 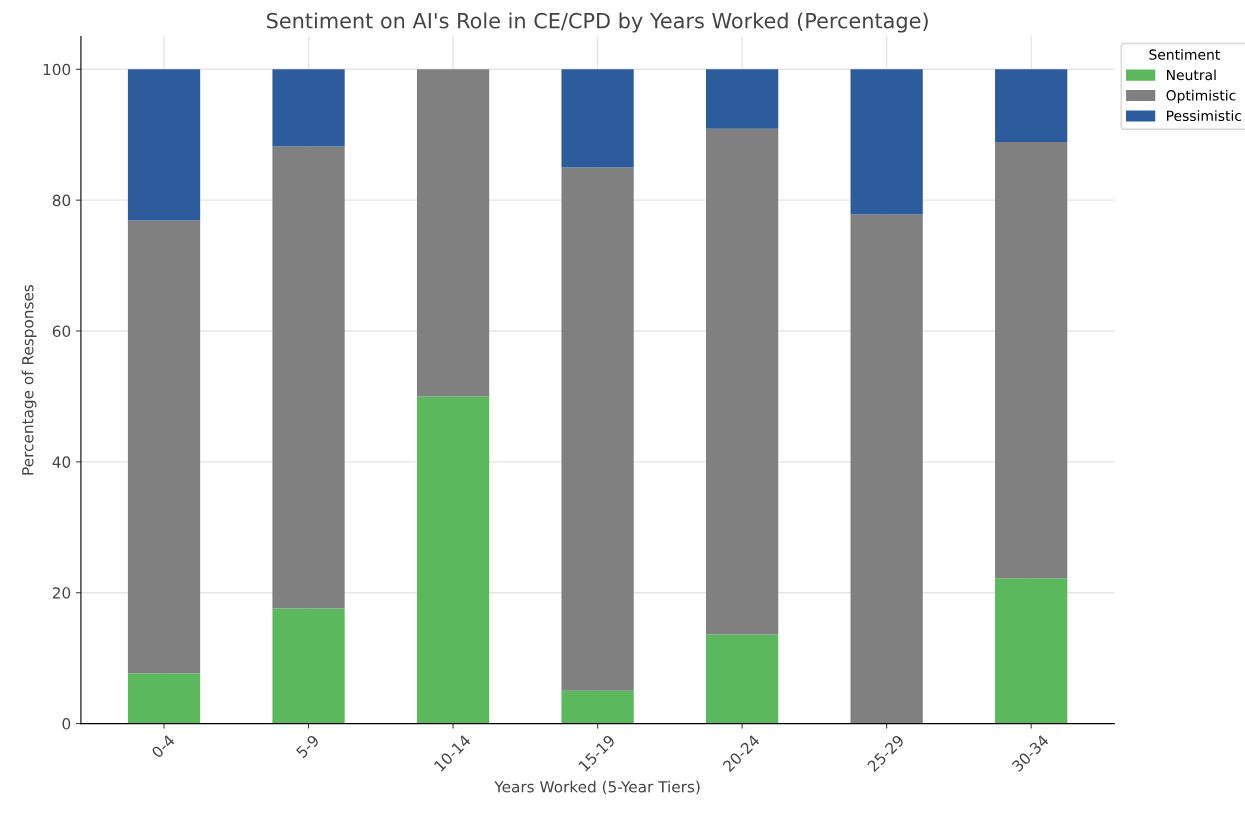 I want to click on y-tick-label: 80, so click(x=61, y=200).